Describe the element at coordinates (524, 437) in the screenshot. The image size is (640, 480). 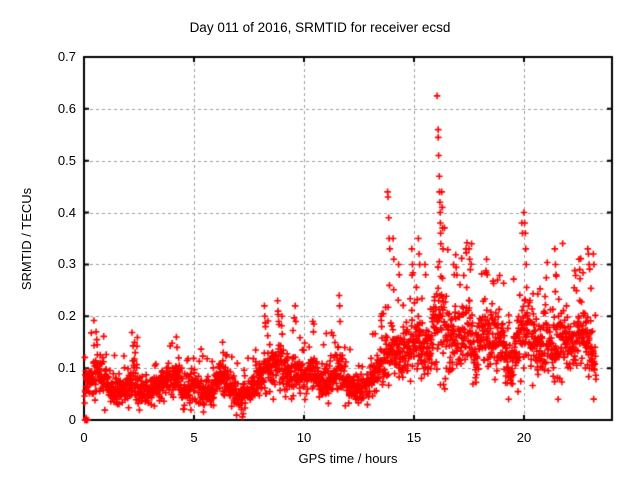
I see `x-tick-label-4: 20` at that location.